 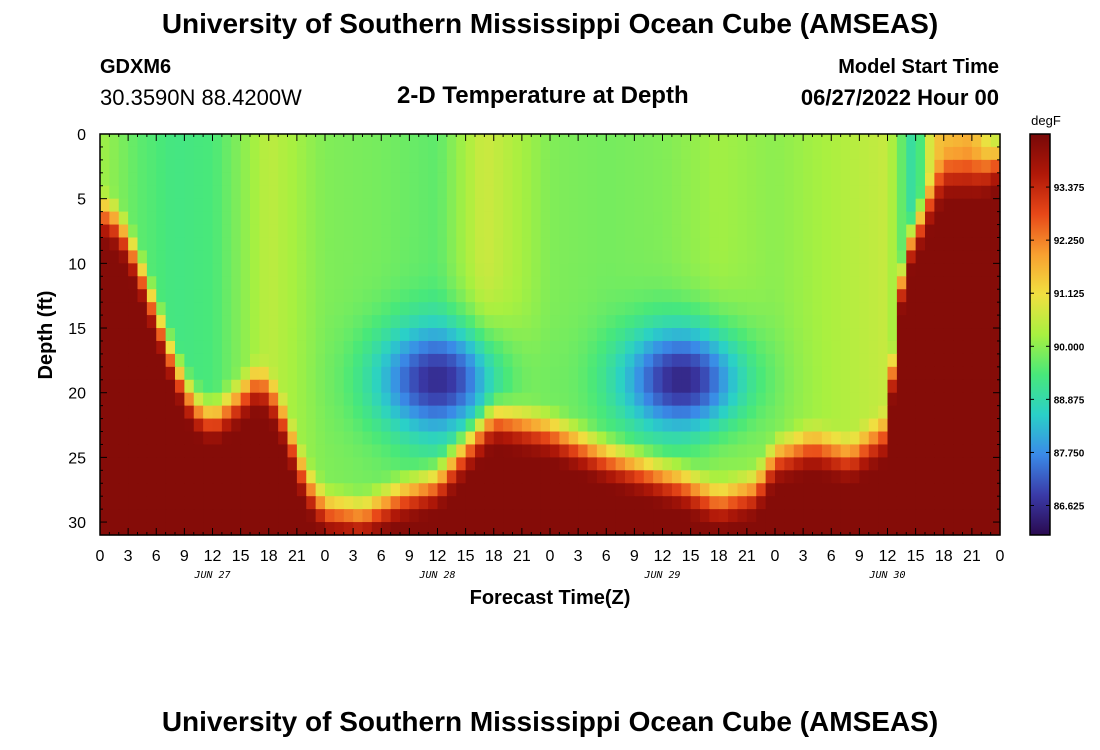 What do you see at coordinates (549, 575) in the screenshot?
I see `day-labels: JUN 27 JUN 28 JUN 29 JUN 30` at bounding box center [549, 575].